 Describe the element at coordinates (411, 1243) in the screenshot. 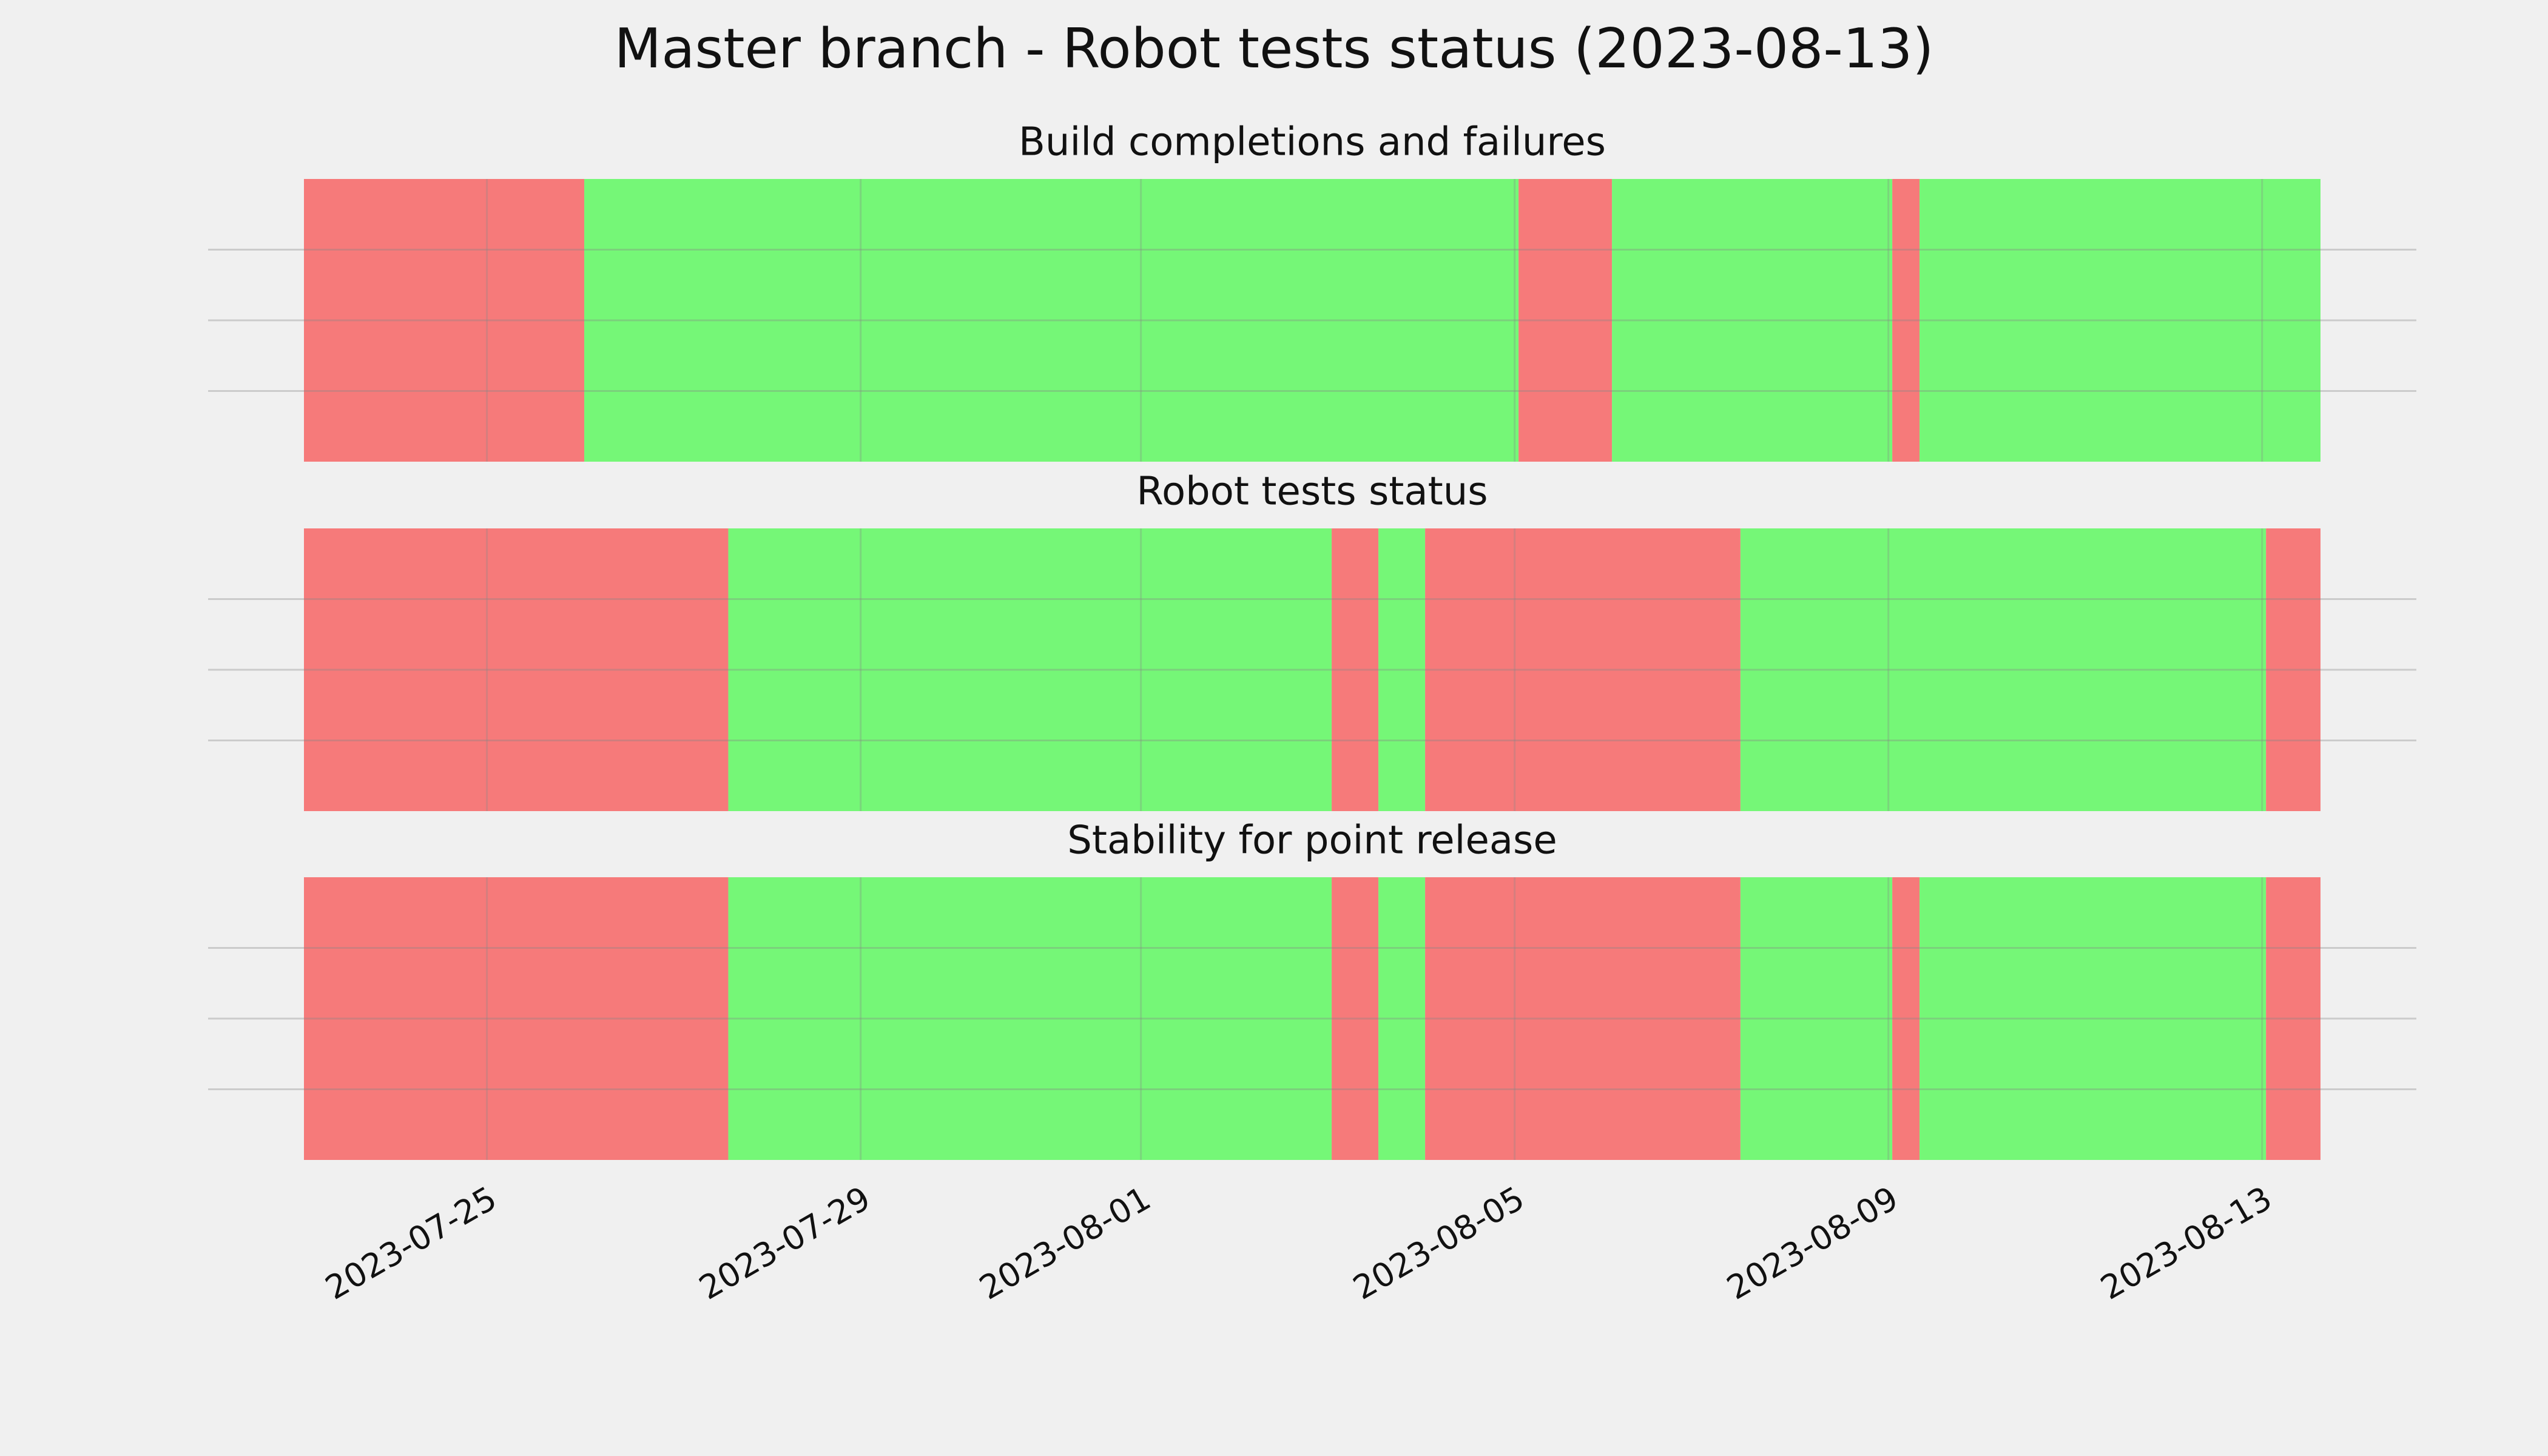

I see `x-tick-label: 2023-07-25` at that location.